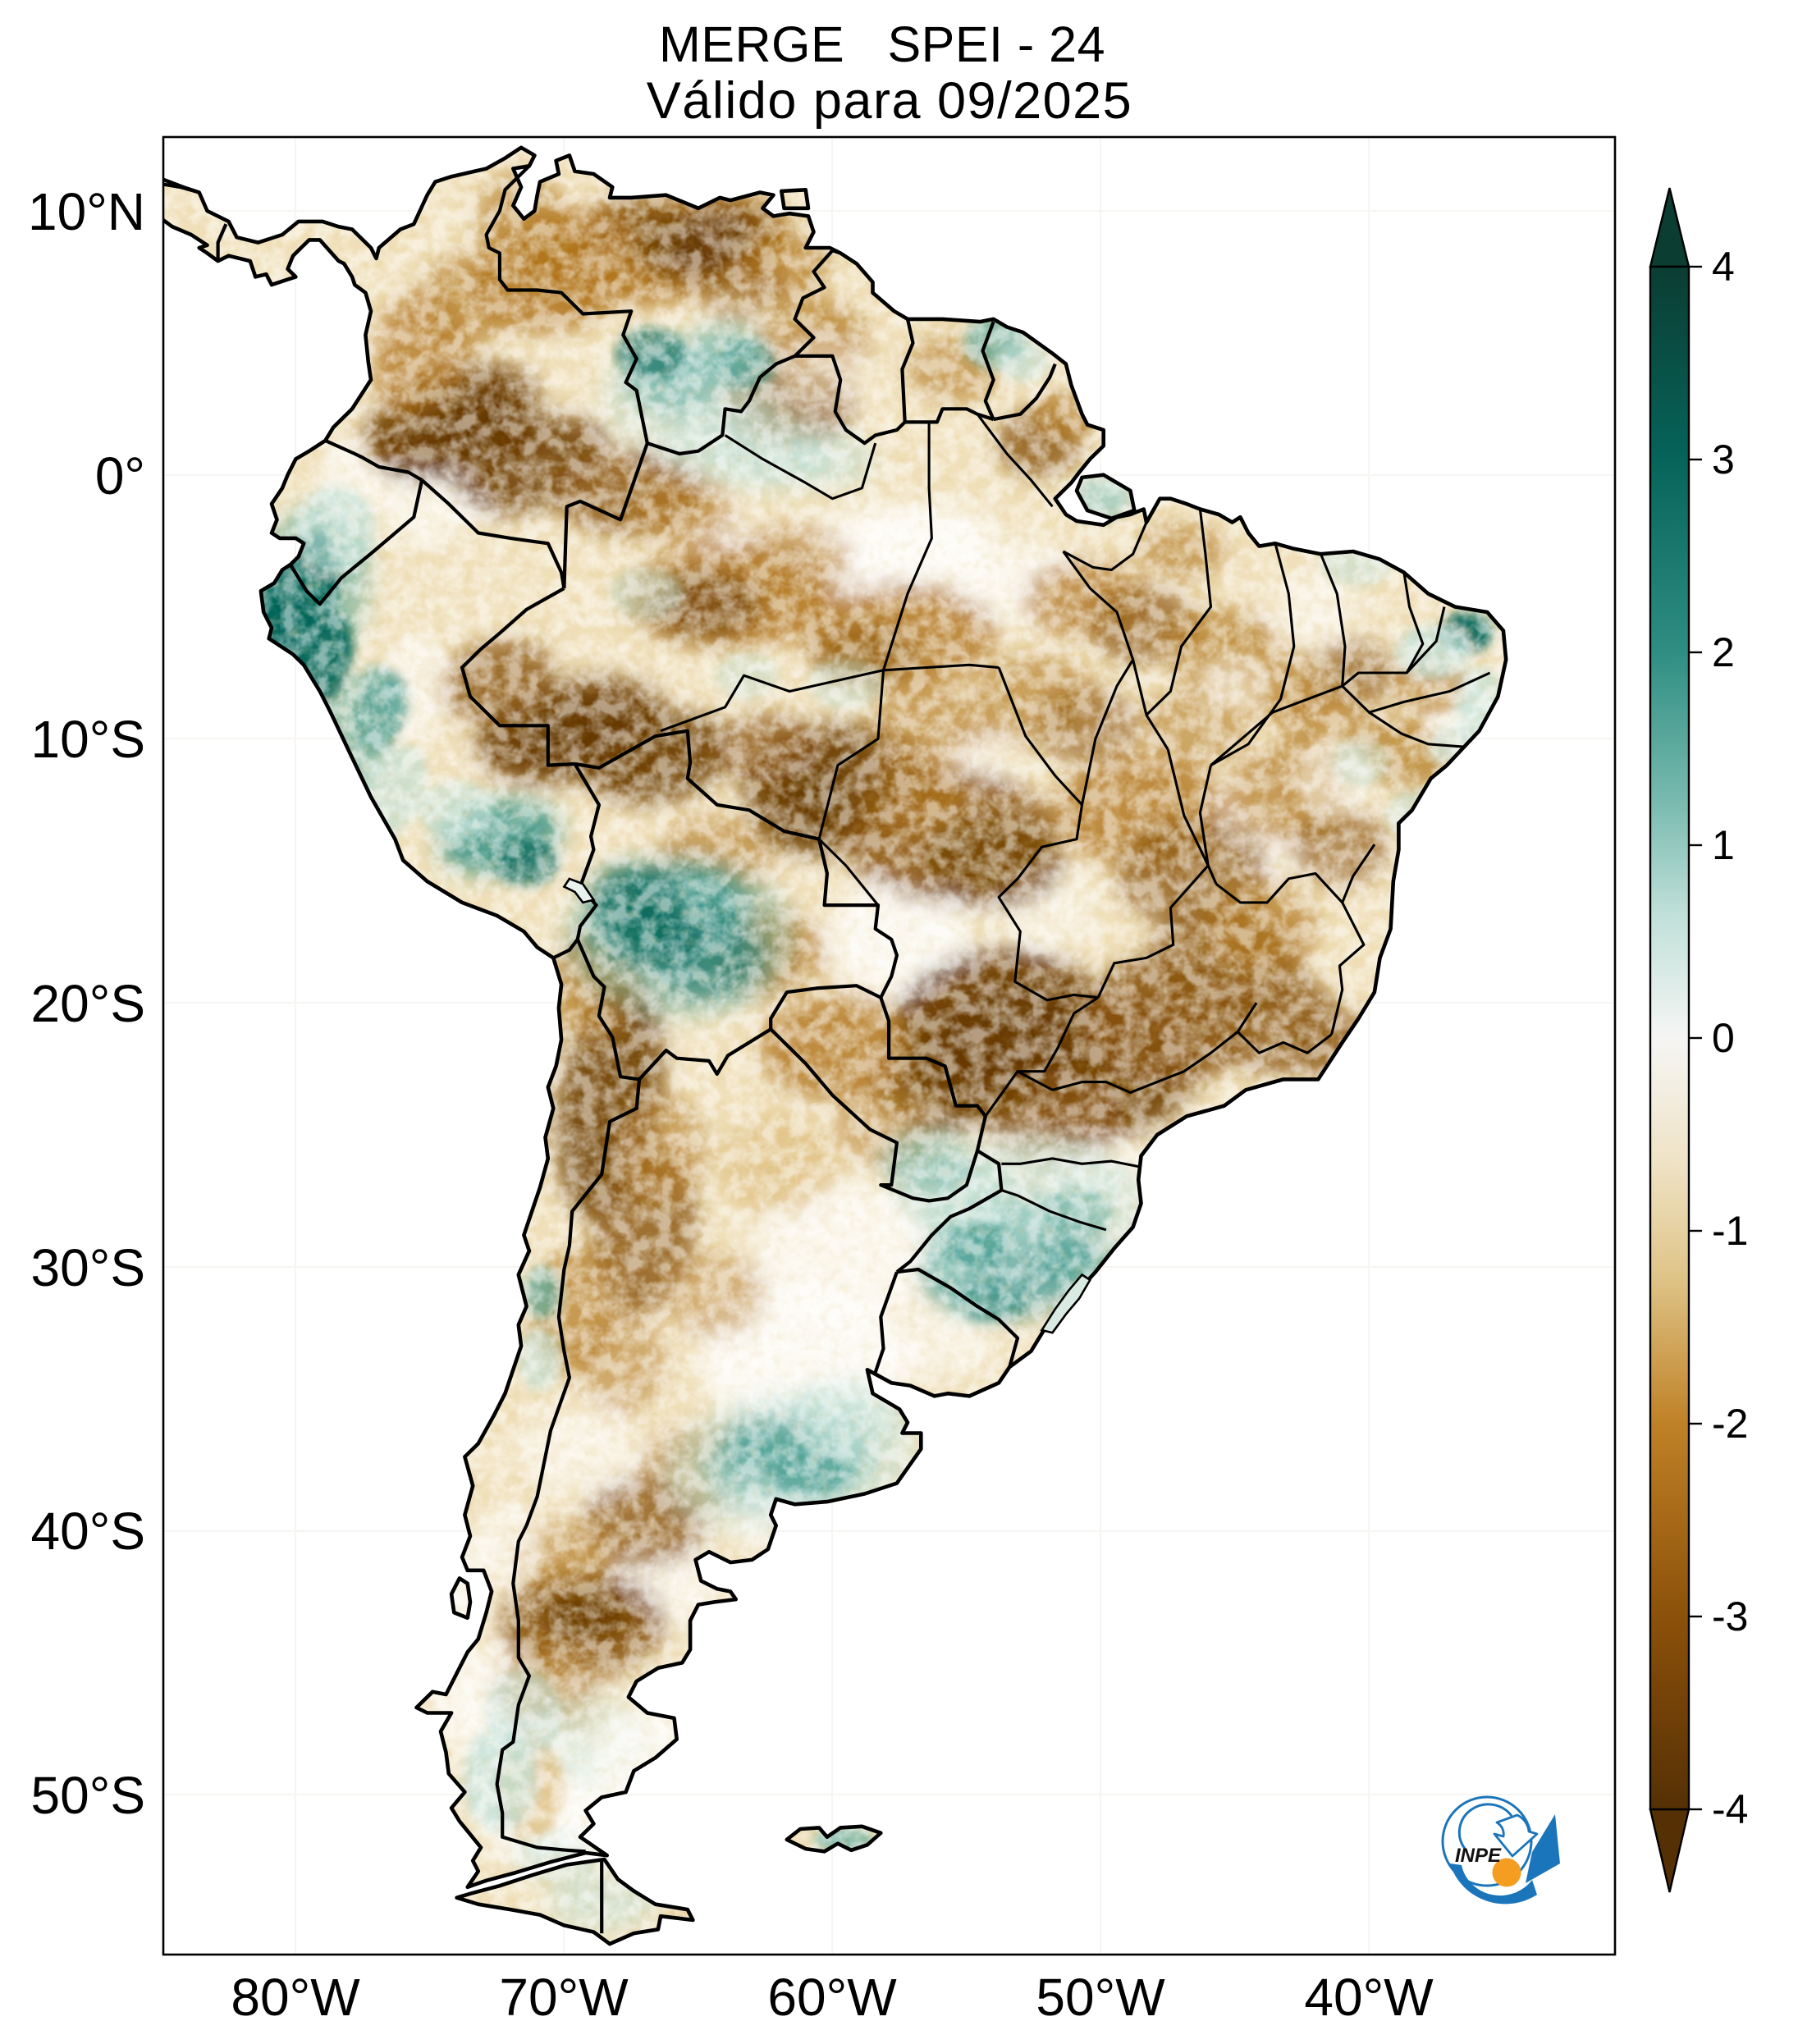  What do you see at coordinates (1723, 267) in the screenshot?
I see `svg-text: 4` at bounding box center [1723, 267].